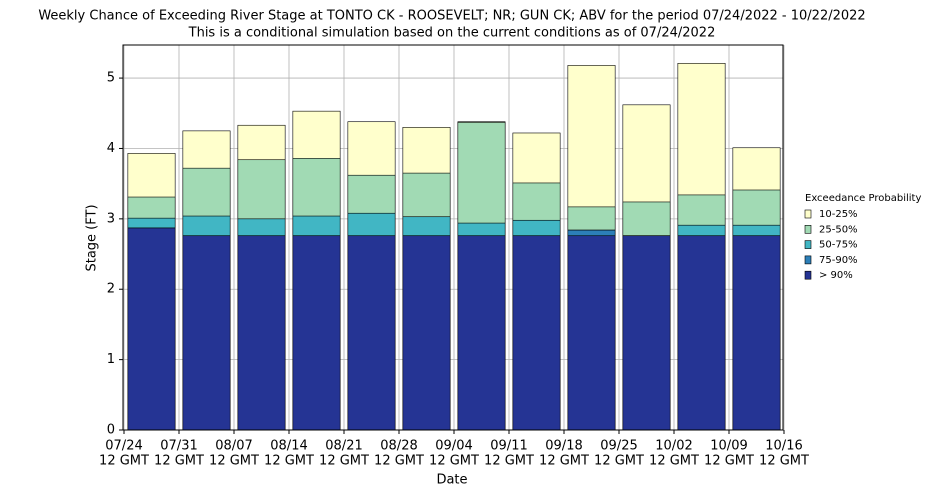 Image resolution: width=948 pixels, height=497 pixels. I want to click on legend-label: > 90%, so click(836, 275).